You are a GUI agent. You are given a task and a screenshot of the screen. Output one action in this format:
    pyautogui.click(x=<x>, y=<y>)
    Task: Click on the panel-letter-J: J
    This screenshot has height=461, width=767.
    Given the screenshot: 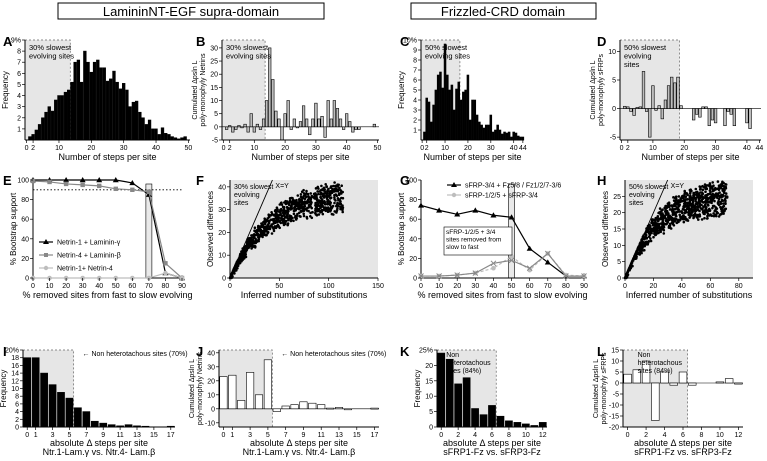 What is the action you would take?
    pyautogui.click(x=199, y=351)
    